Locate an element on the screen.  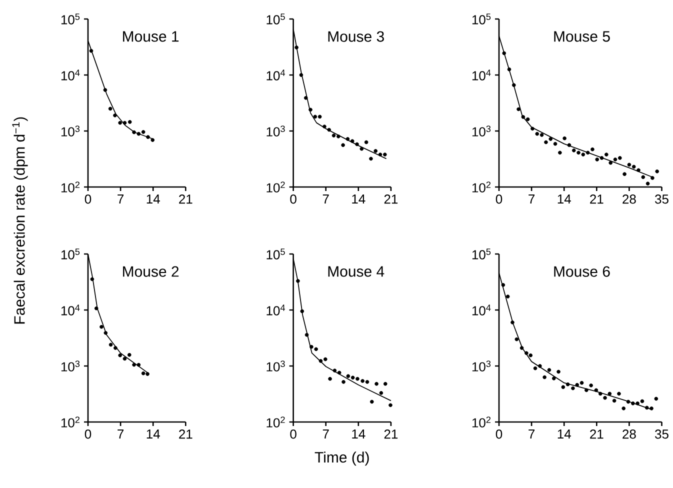
text: Mouse 2 is located at coordinates (151, 271).